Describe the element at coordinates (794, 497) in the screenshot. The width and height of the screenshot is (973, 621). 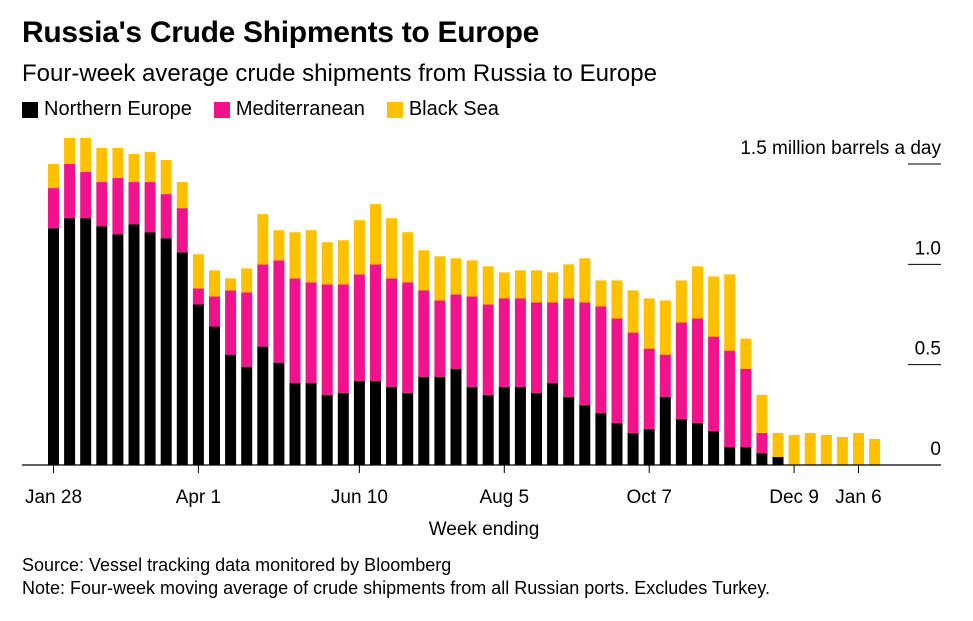
I see `x-tick-label: Dec 9` at that location.